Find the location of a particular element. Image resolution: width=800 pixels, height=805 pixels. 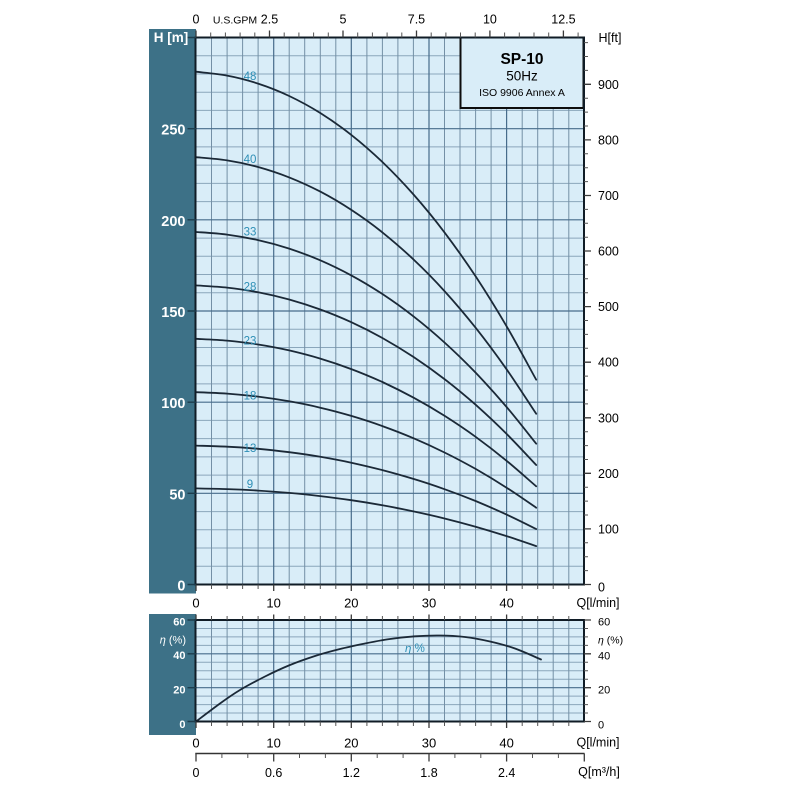

svg-text: 700 is located at coordinates (608, 196).